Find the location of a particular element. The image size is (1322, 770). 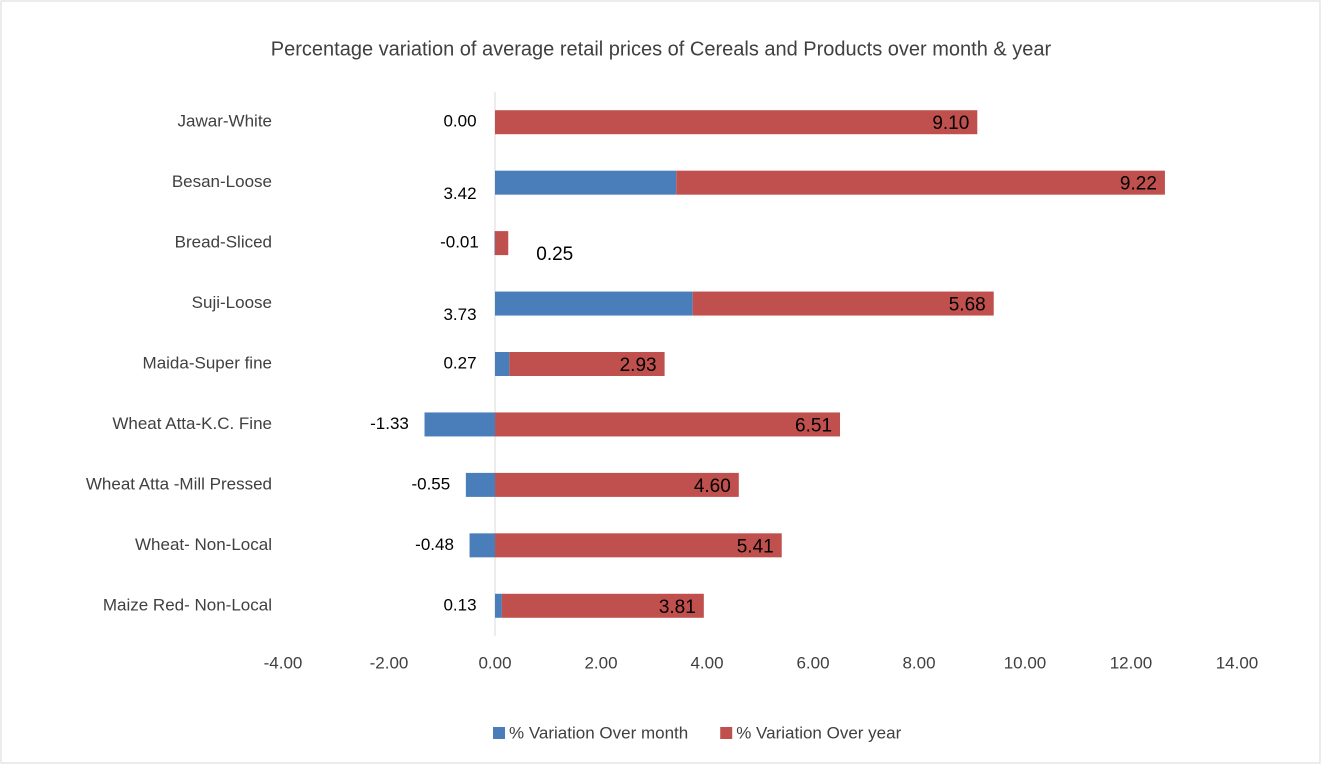

x-tick-label: 10.00 is located at coordinates (1025, 662).